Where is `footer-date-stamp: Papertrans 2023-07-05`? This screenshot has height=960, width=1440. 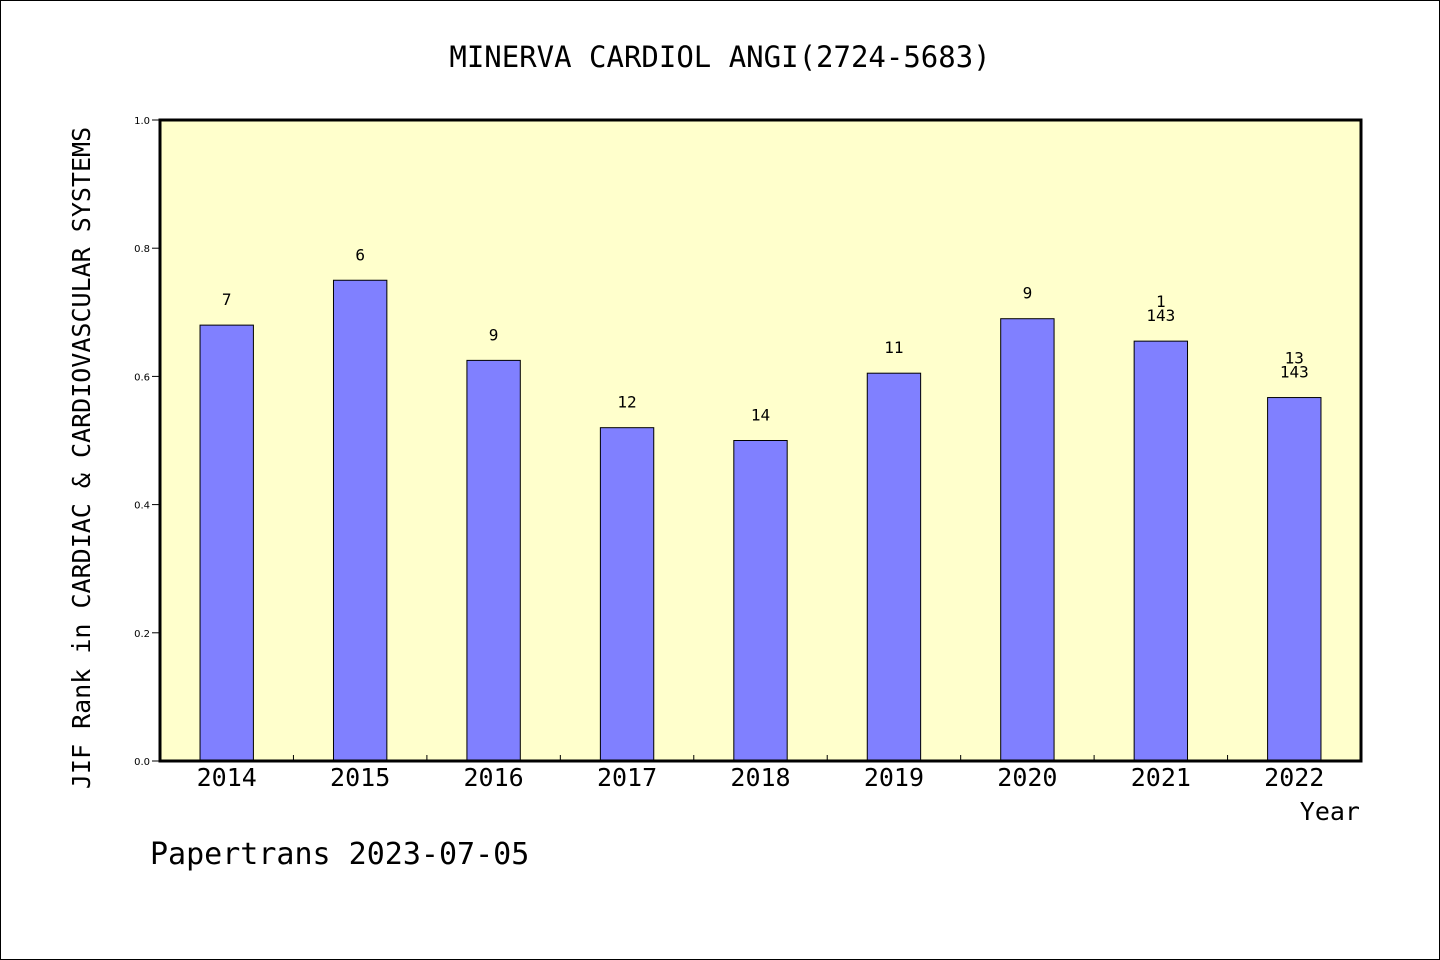
footer-date-stamp: Papertrans 2023-07-05 is located at coordinates (339, 854).